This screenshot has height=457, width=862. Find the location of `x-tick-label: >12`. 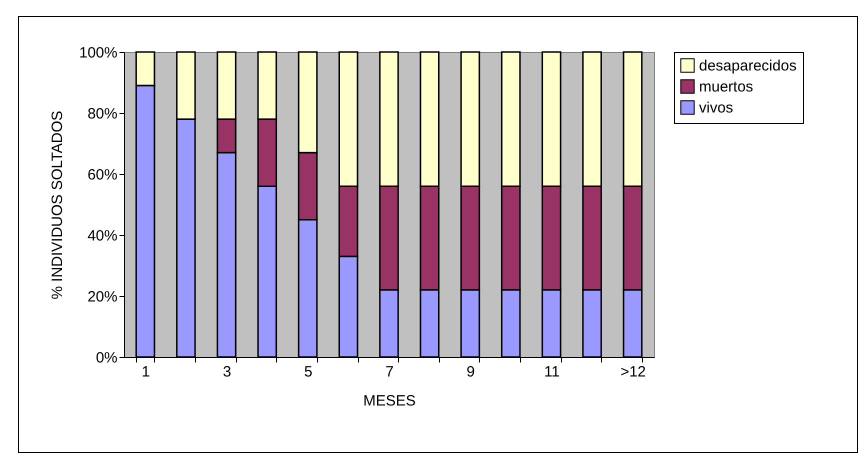

x-tick-label: >12 is located at coordinates (633, 372).